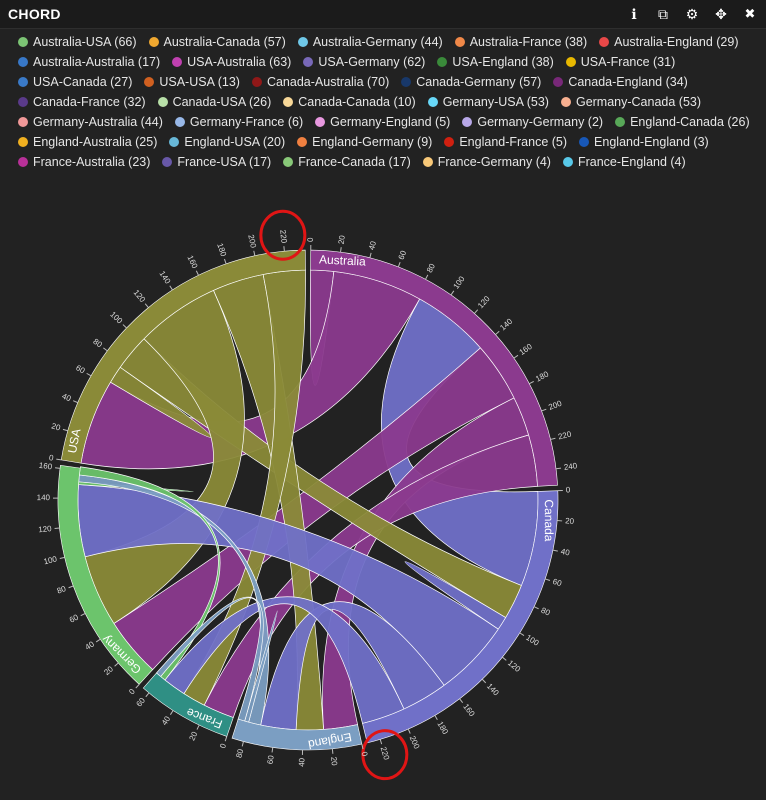 Image resolution: width=766 pixels, height=800 pixels. What do you see at coordinates (624, 162) in the screenshot?
I see `legend-item: France-England (4)` at bounding box center [624, 162].